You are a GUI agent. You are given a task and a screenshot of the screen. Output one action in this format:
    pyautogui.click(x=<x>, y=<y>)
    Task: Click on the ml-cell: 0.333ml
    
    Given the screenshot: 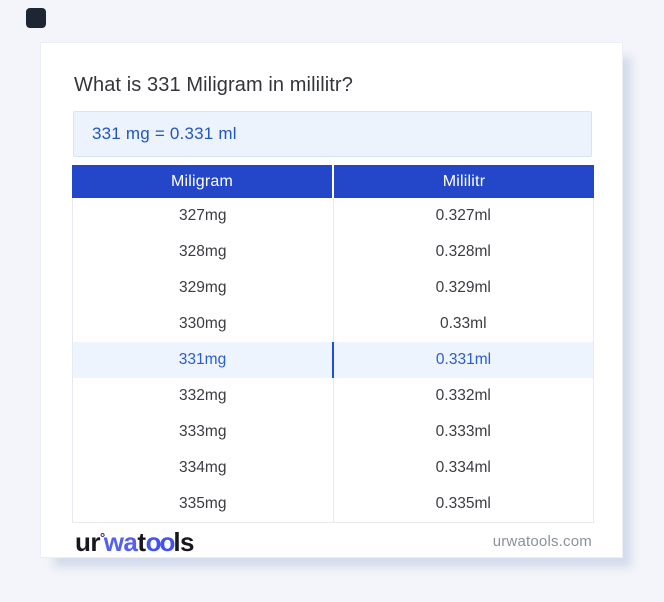 What is the action you would take?
    pyautogui.click(x=463, y=431)
    